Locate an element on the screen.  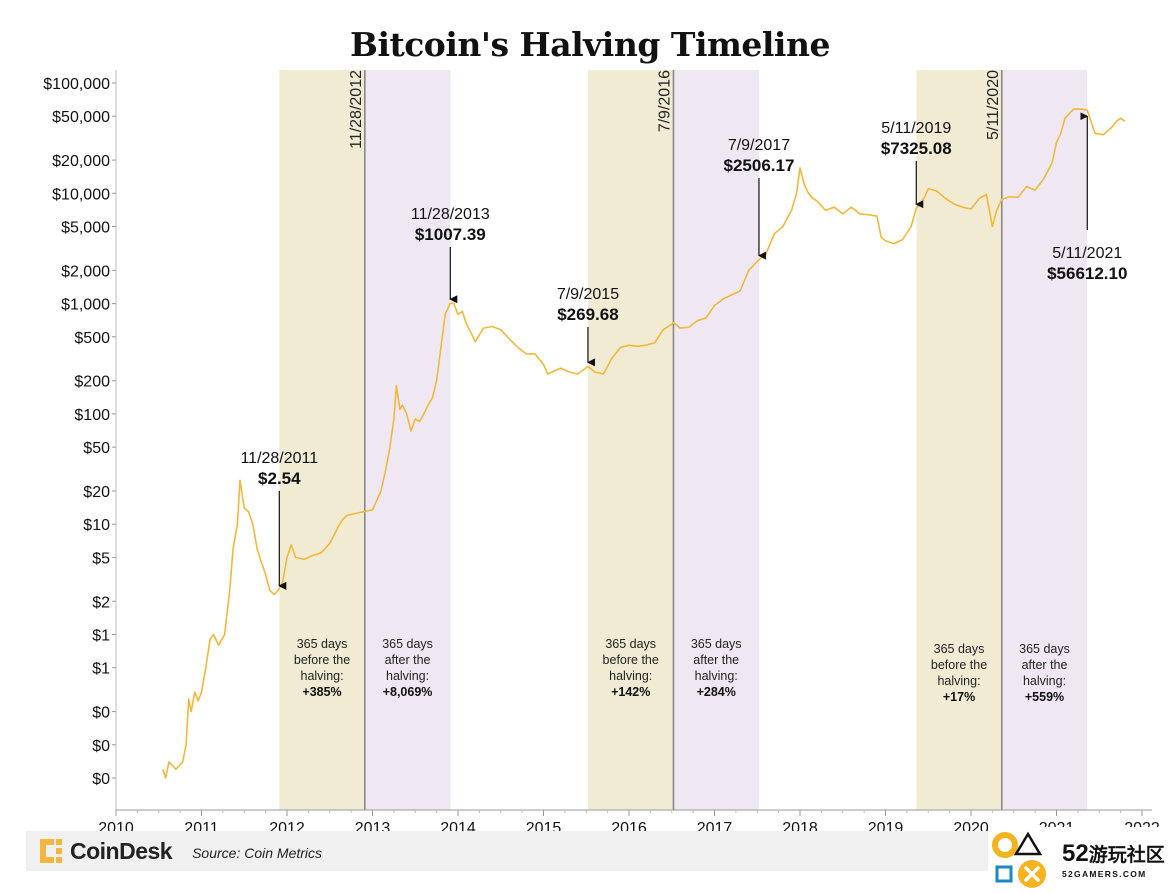
y-tick-label: $5 is located at coordinates (101, 558).